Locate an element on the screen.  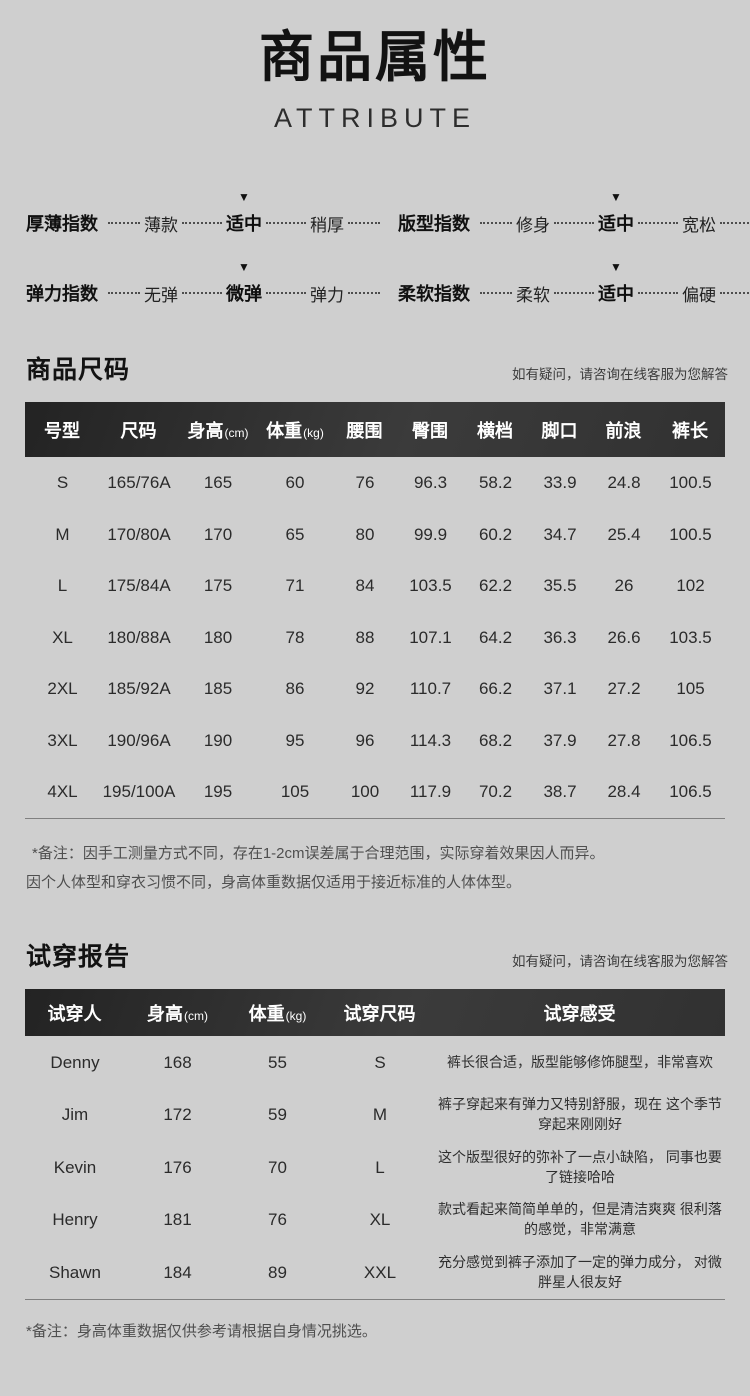
cell-size-spec: 195/100A is located at coordinates (139, 791).